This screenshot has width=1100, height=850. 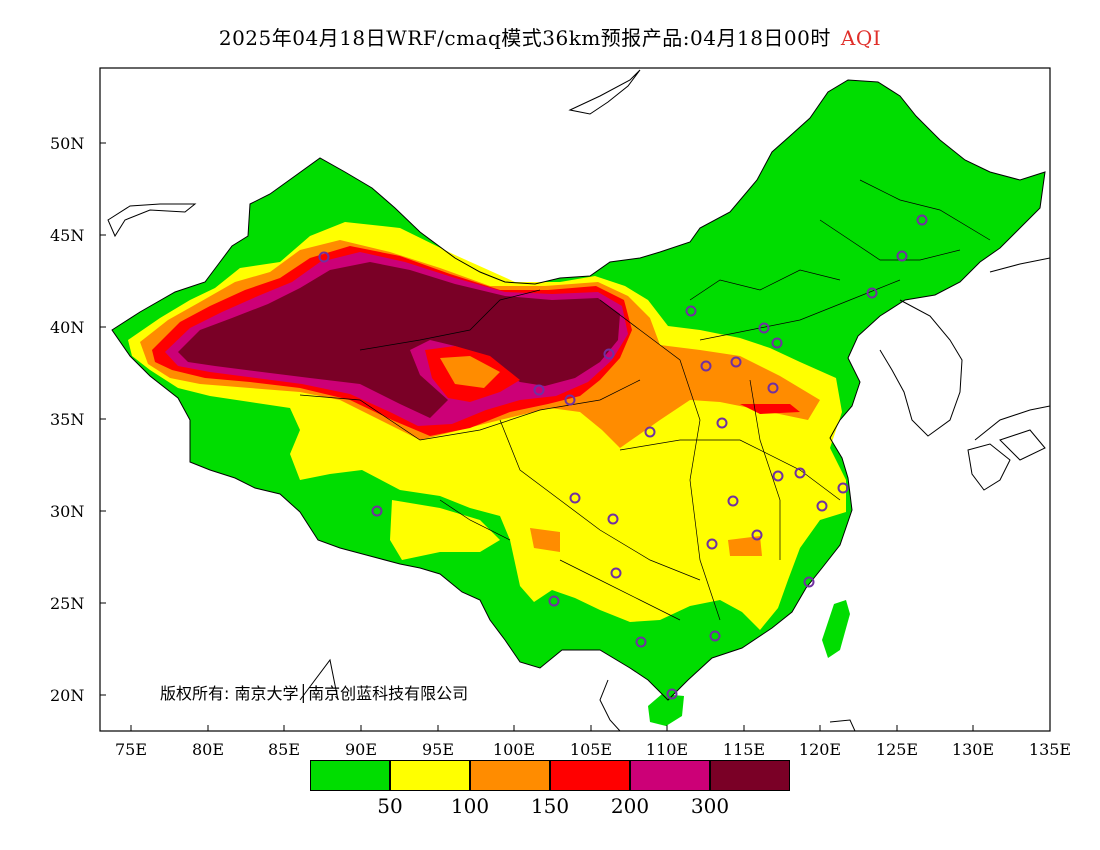 What do you see at coordinates (836, 629) in the screenshot?
I see `taiwan-island` at bounding box center [836, 629].